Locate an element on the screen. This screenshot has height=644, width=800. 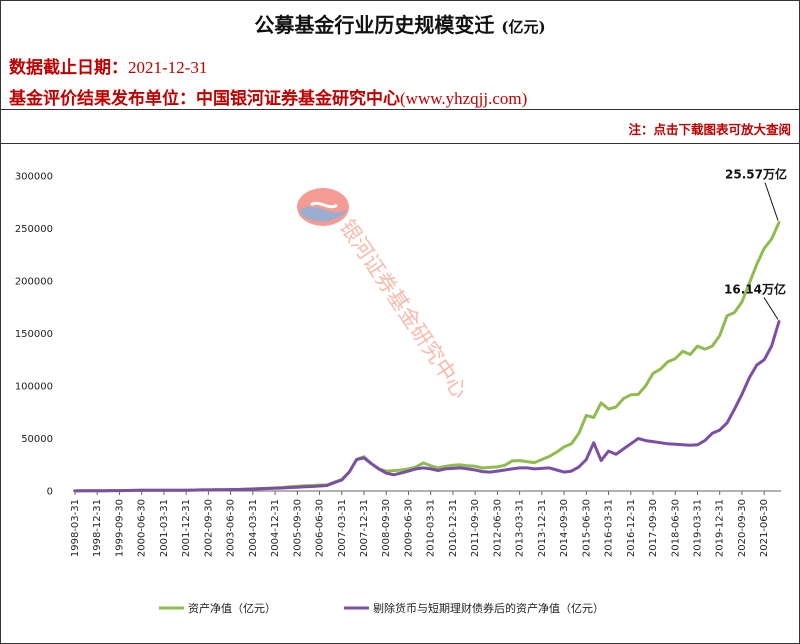
x-tick-label: 2016-03-31 is located at coordinates (609, 528).